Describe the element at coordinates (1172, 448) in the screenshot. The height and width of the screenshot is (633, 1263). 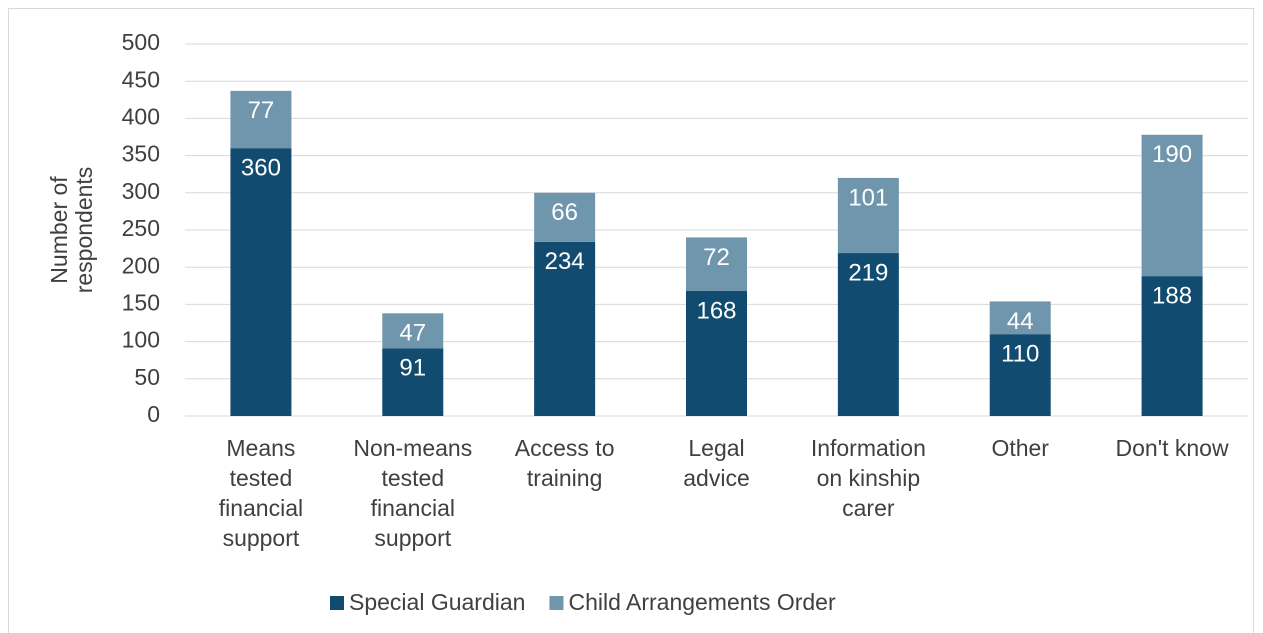
I see `x-tick-label: Don't know` at that location.